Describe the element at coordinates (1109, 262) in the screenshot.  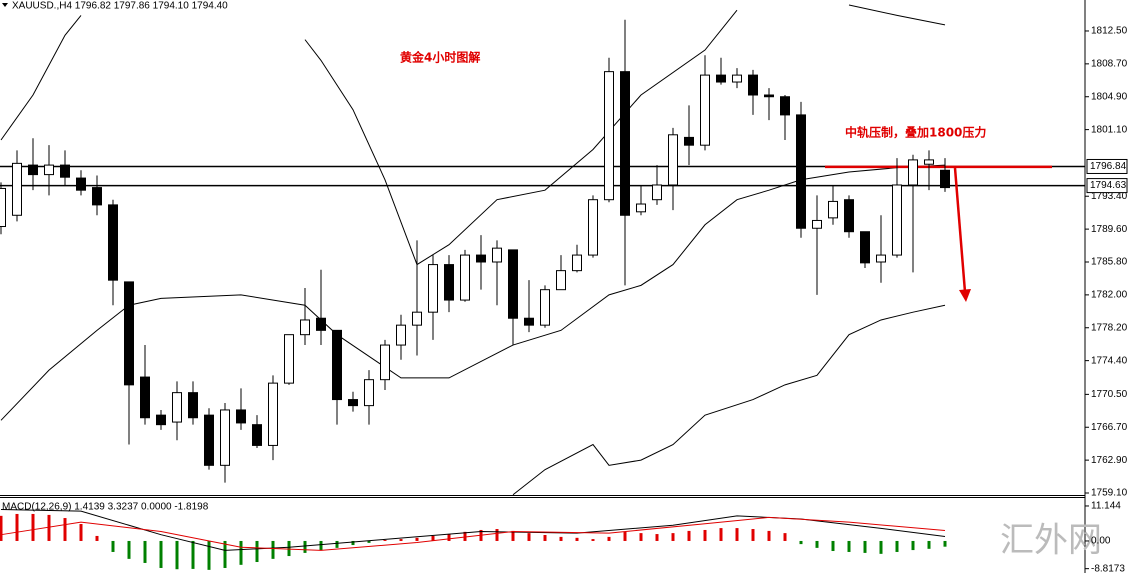
I see `y-tick-label: 1785.80` at that location.